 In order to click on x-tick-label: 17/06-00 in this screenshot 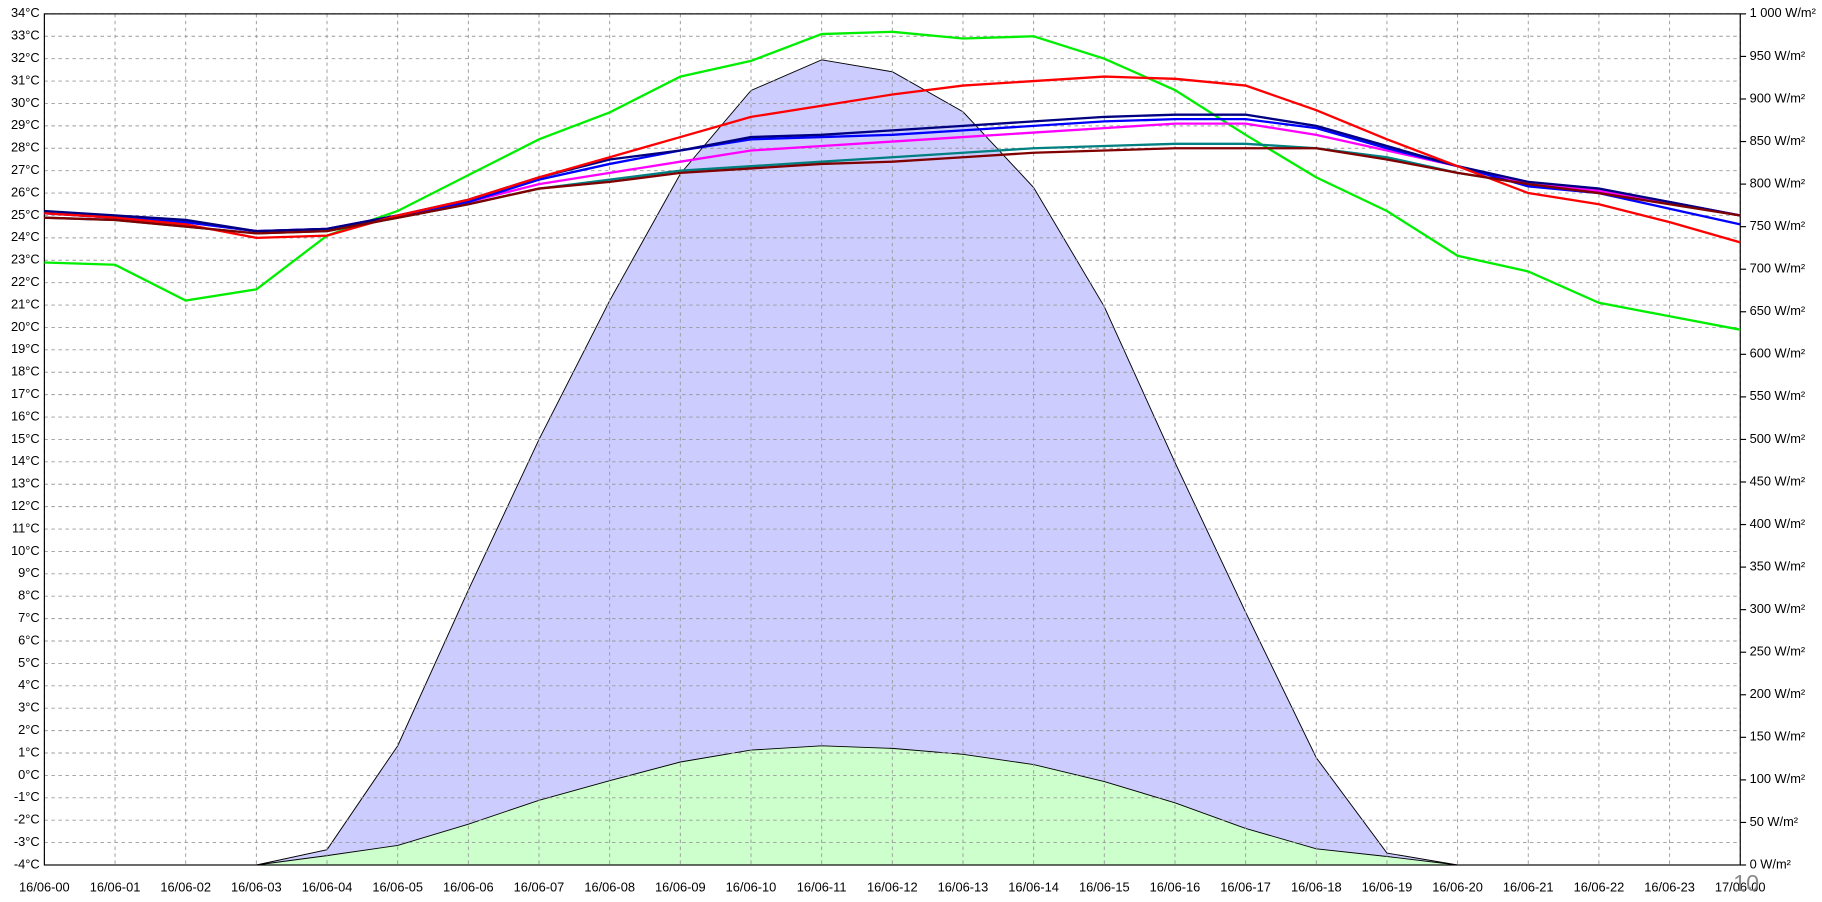, I will do `click(1740, 887)`.